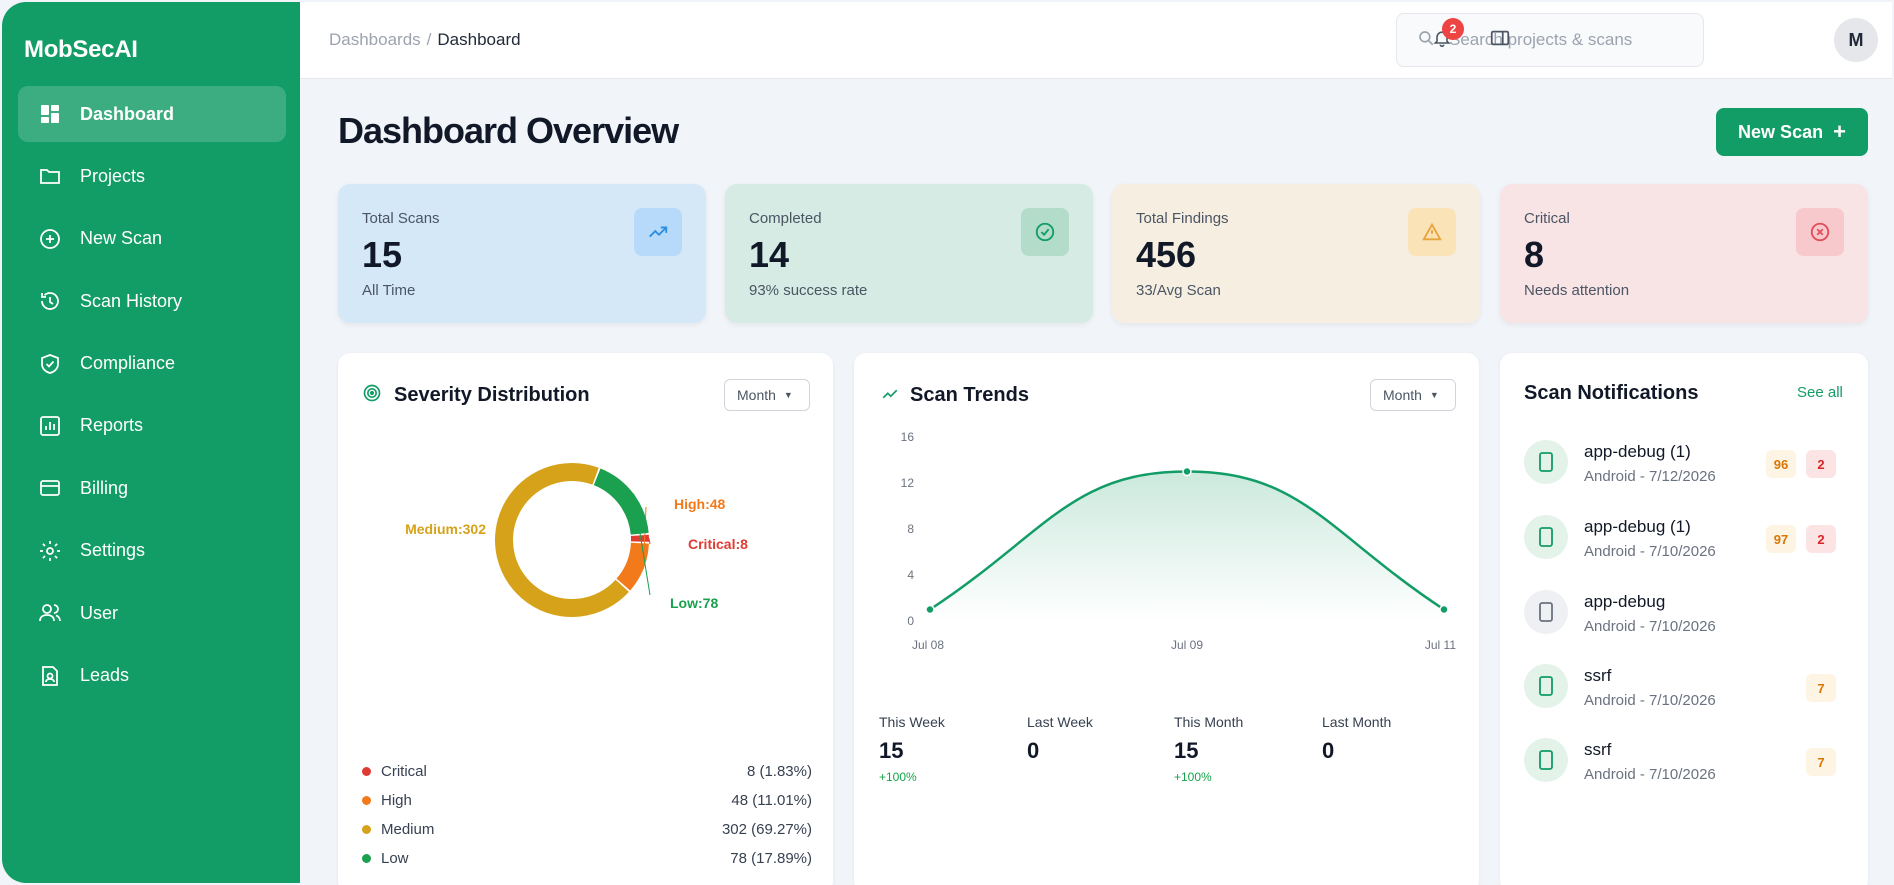 This screenshot has height=885, width=1894. Describe the element at coordinates (632, 566) in the screenshot. I see `donut-slice-high` at that location.